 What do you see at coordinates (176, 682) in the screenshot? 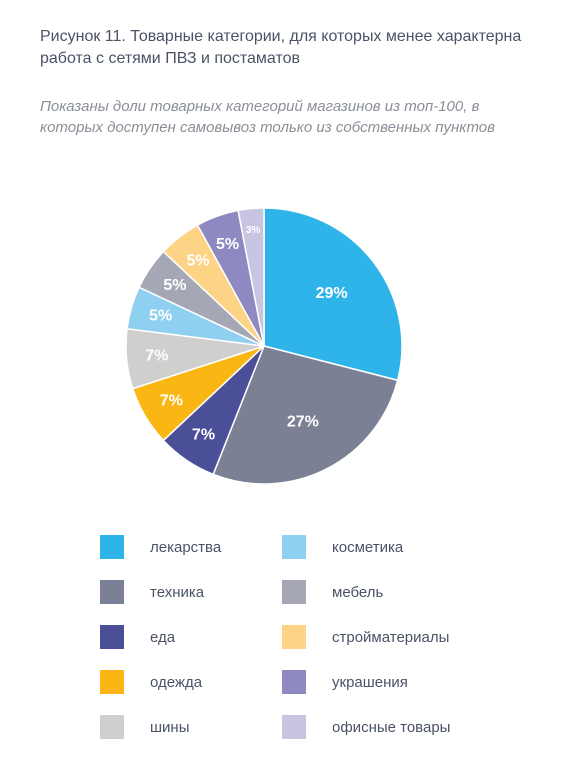
I see `legend-label: одежда` at bounding box center [176, 682].